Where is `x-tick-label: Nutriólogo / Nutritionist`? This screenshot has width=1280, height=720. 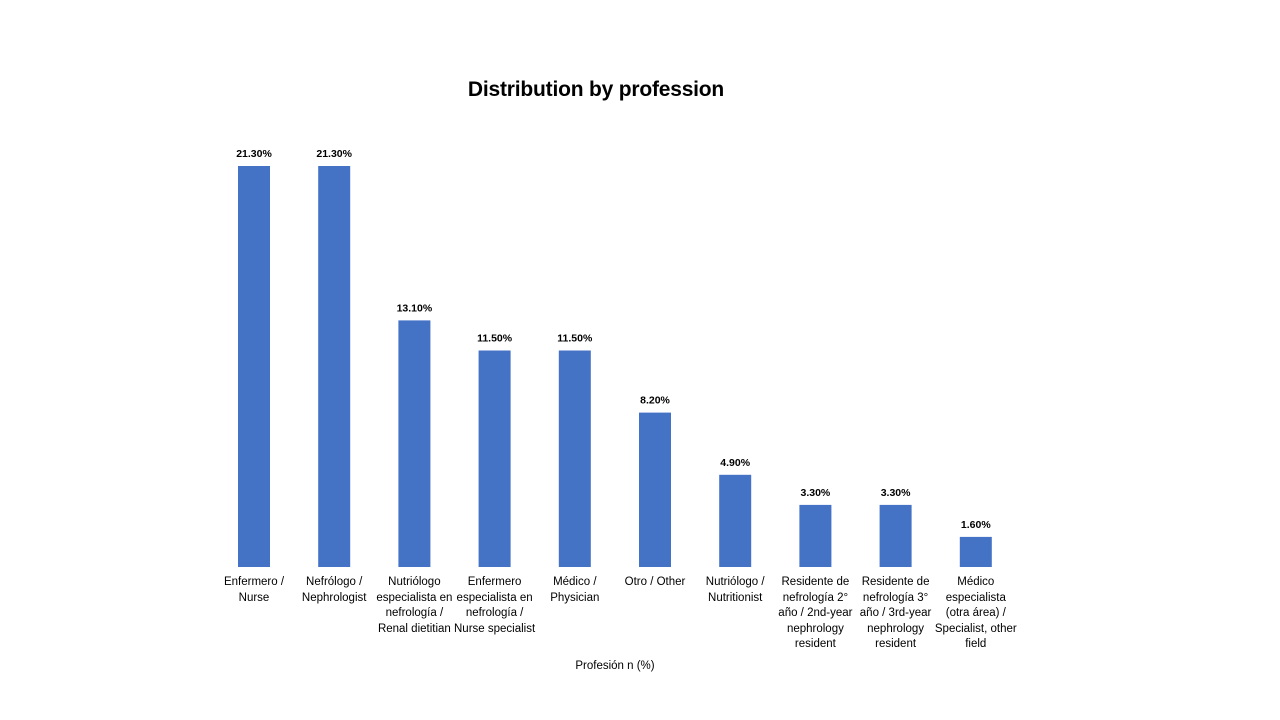 x-tick-label: Nutriólogo / Nutritionist is located at coordinates (735, 590).